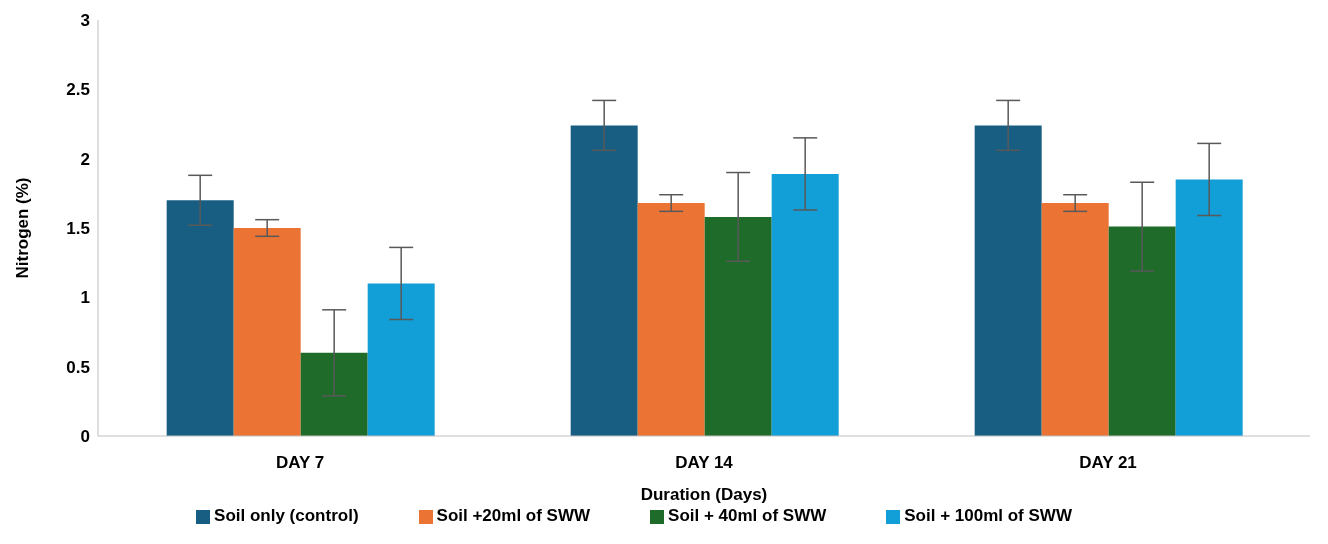 This screenshot has height=544, width=1328. I want to click on legend-label: Soil + 100ml of SWW, so click(988, 515).